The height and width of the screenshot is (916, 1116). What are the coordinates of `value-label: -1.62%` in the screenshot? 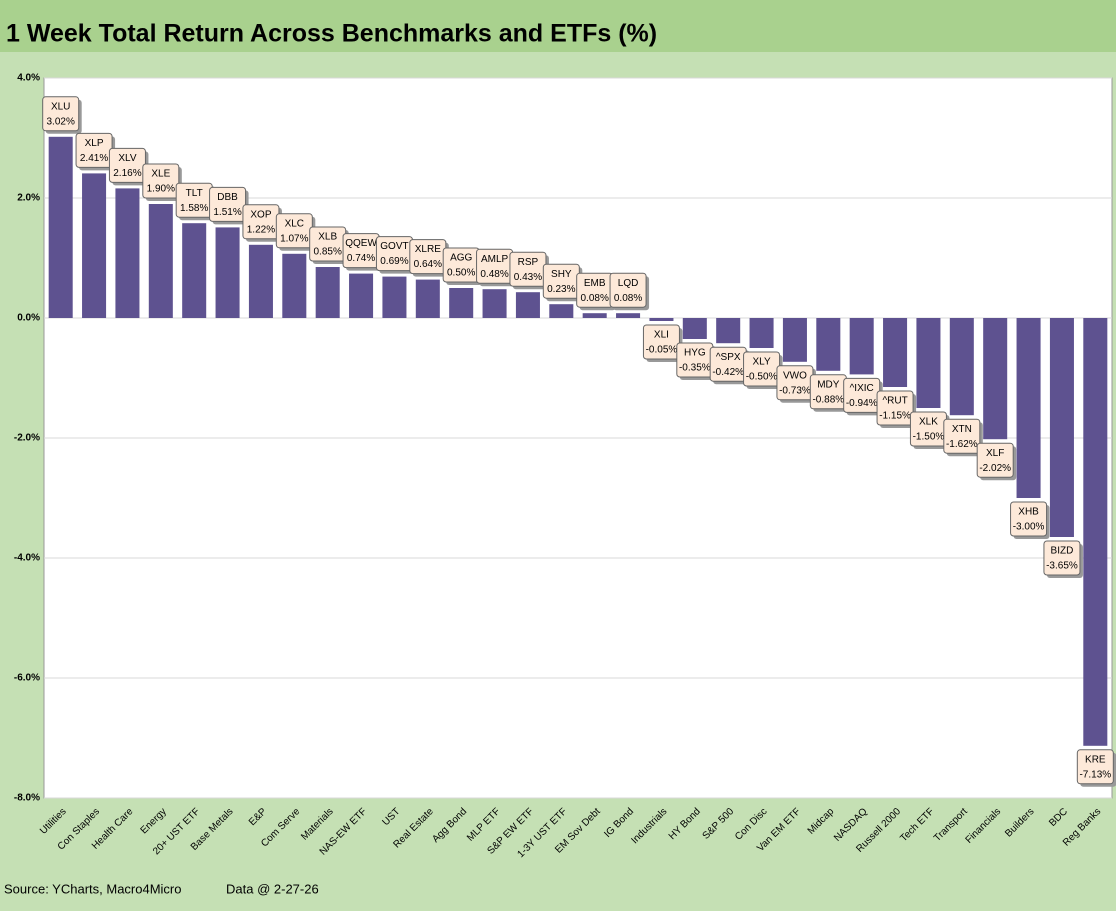 It's located at (962, 444).